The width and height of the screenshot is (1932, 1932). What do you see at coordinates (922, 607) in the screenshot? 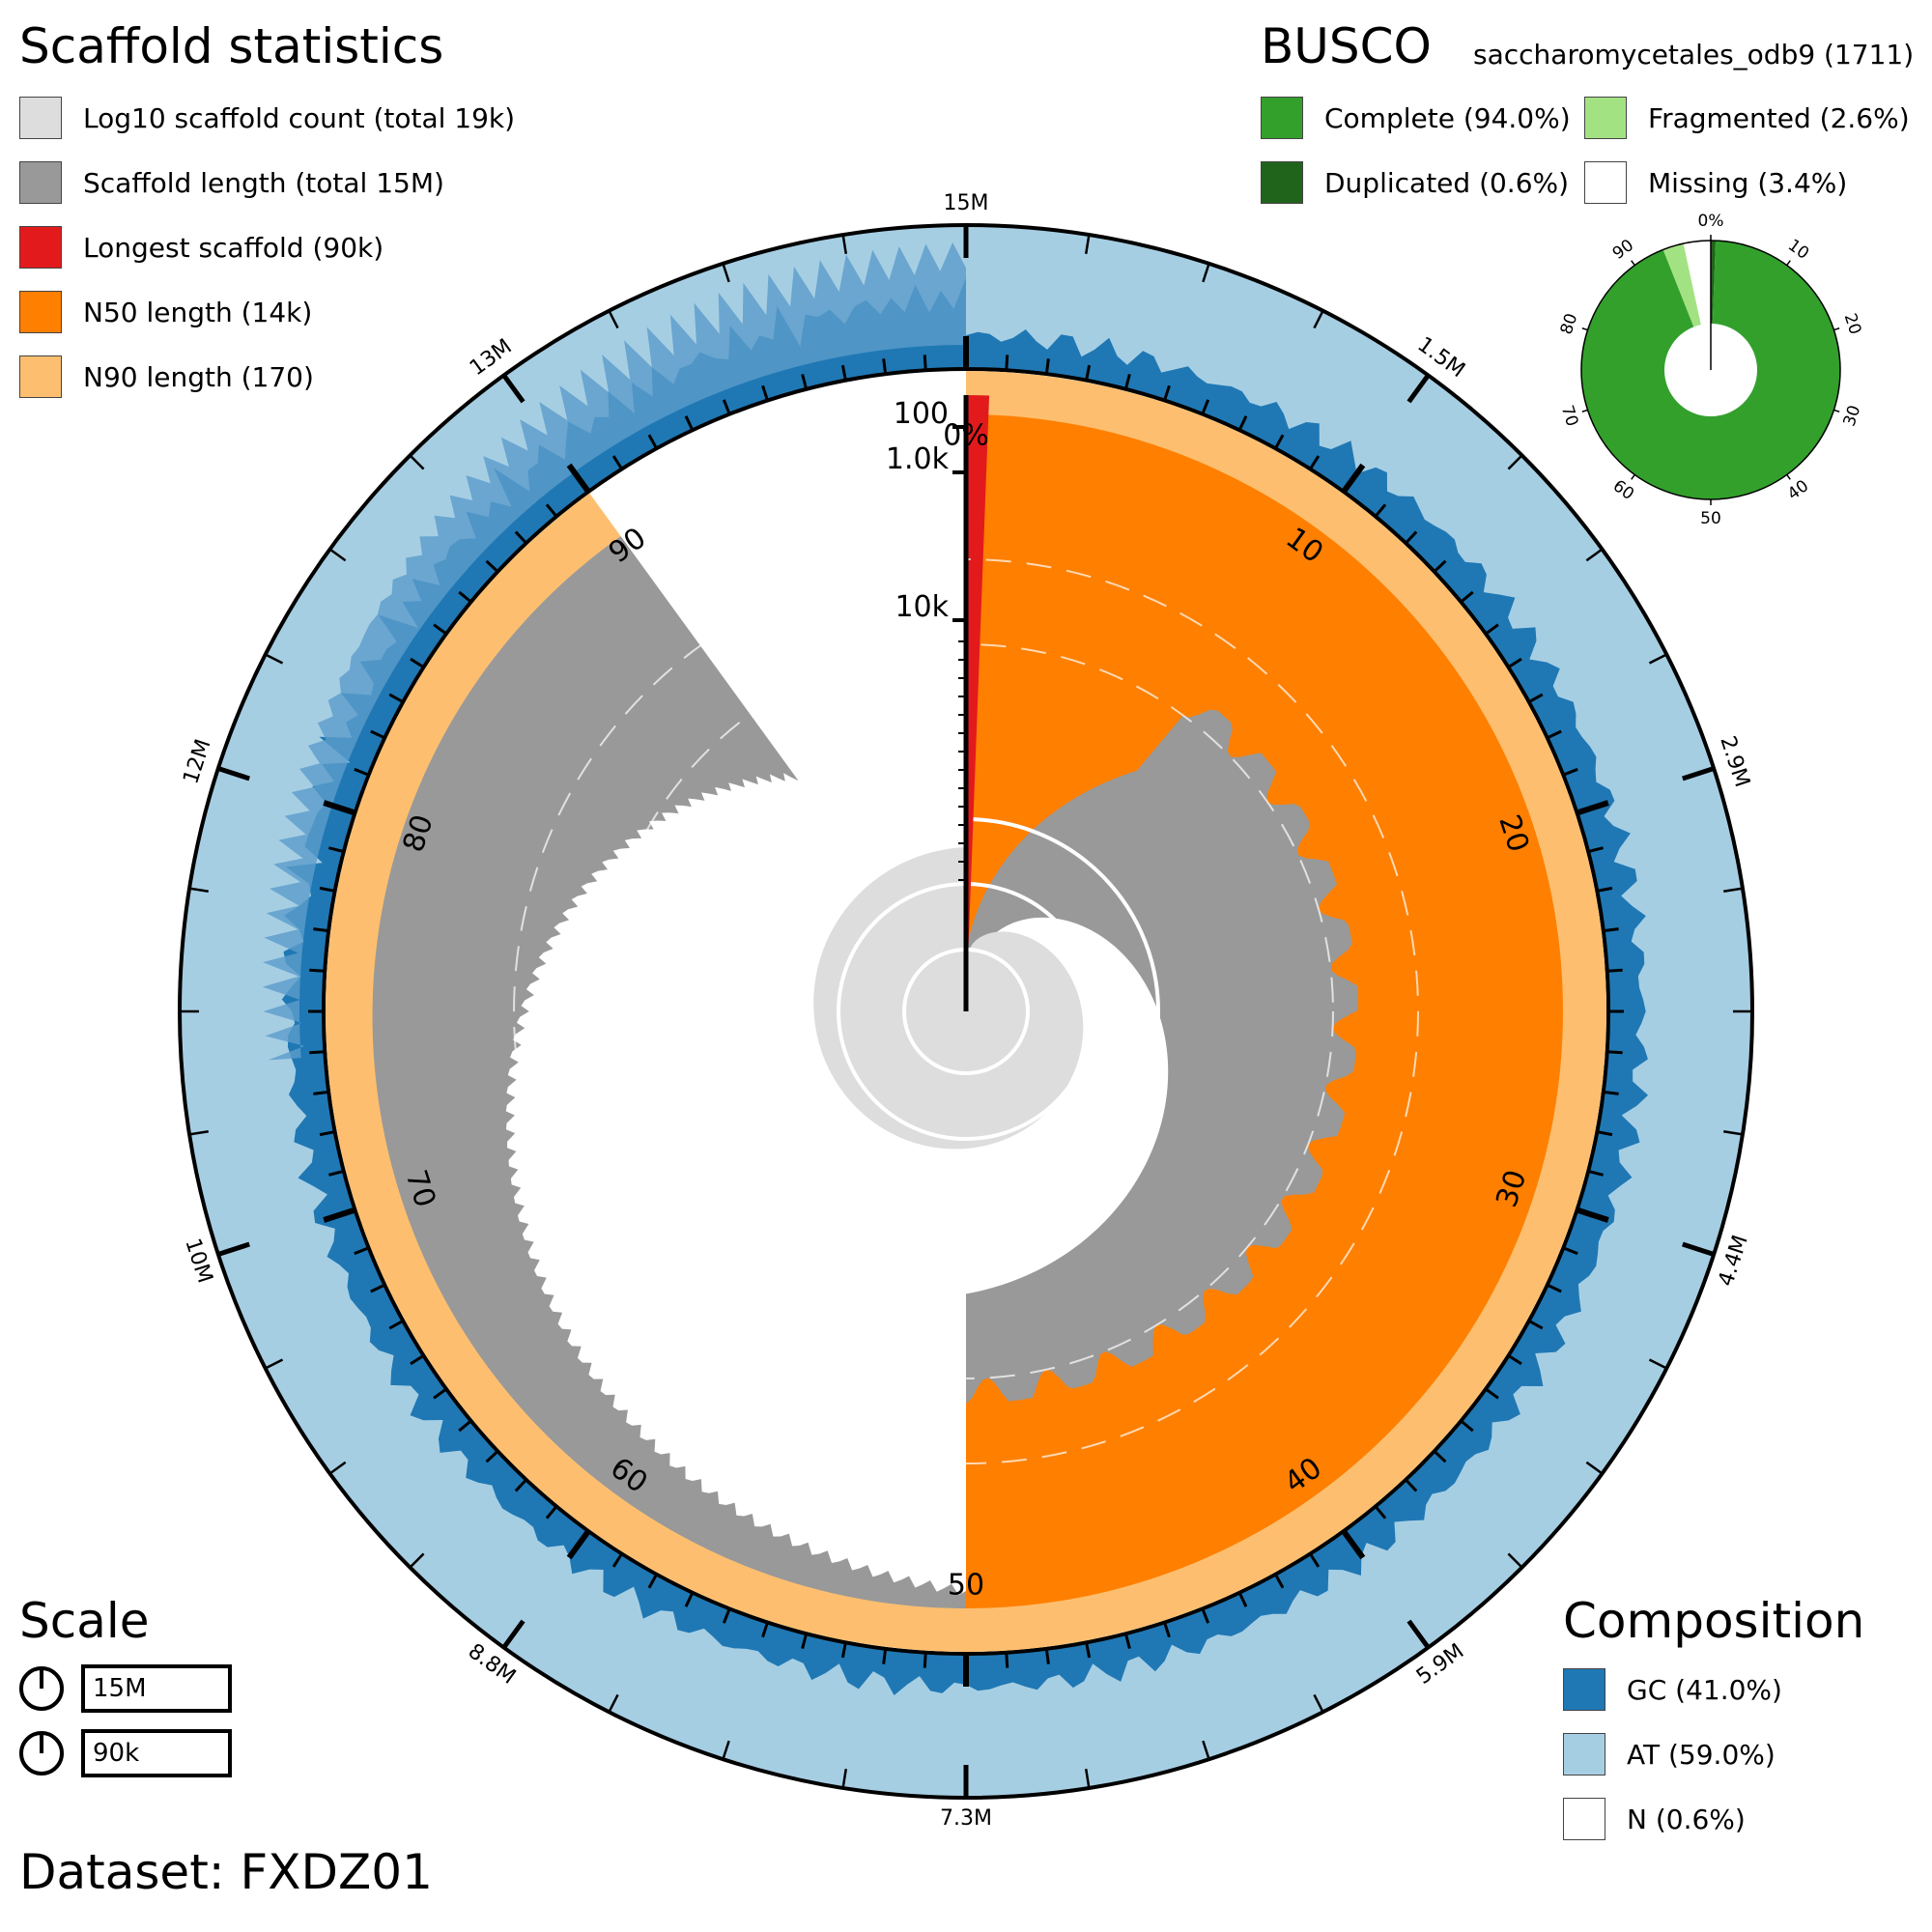
I see `log-axis-label: 10k` at bounding box center [922, 607].